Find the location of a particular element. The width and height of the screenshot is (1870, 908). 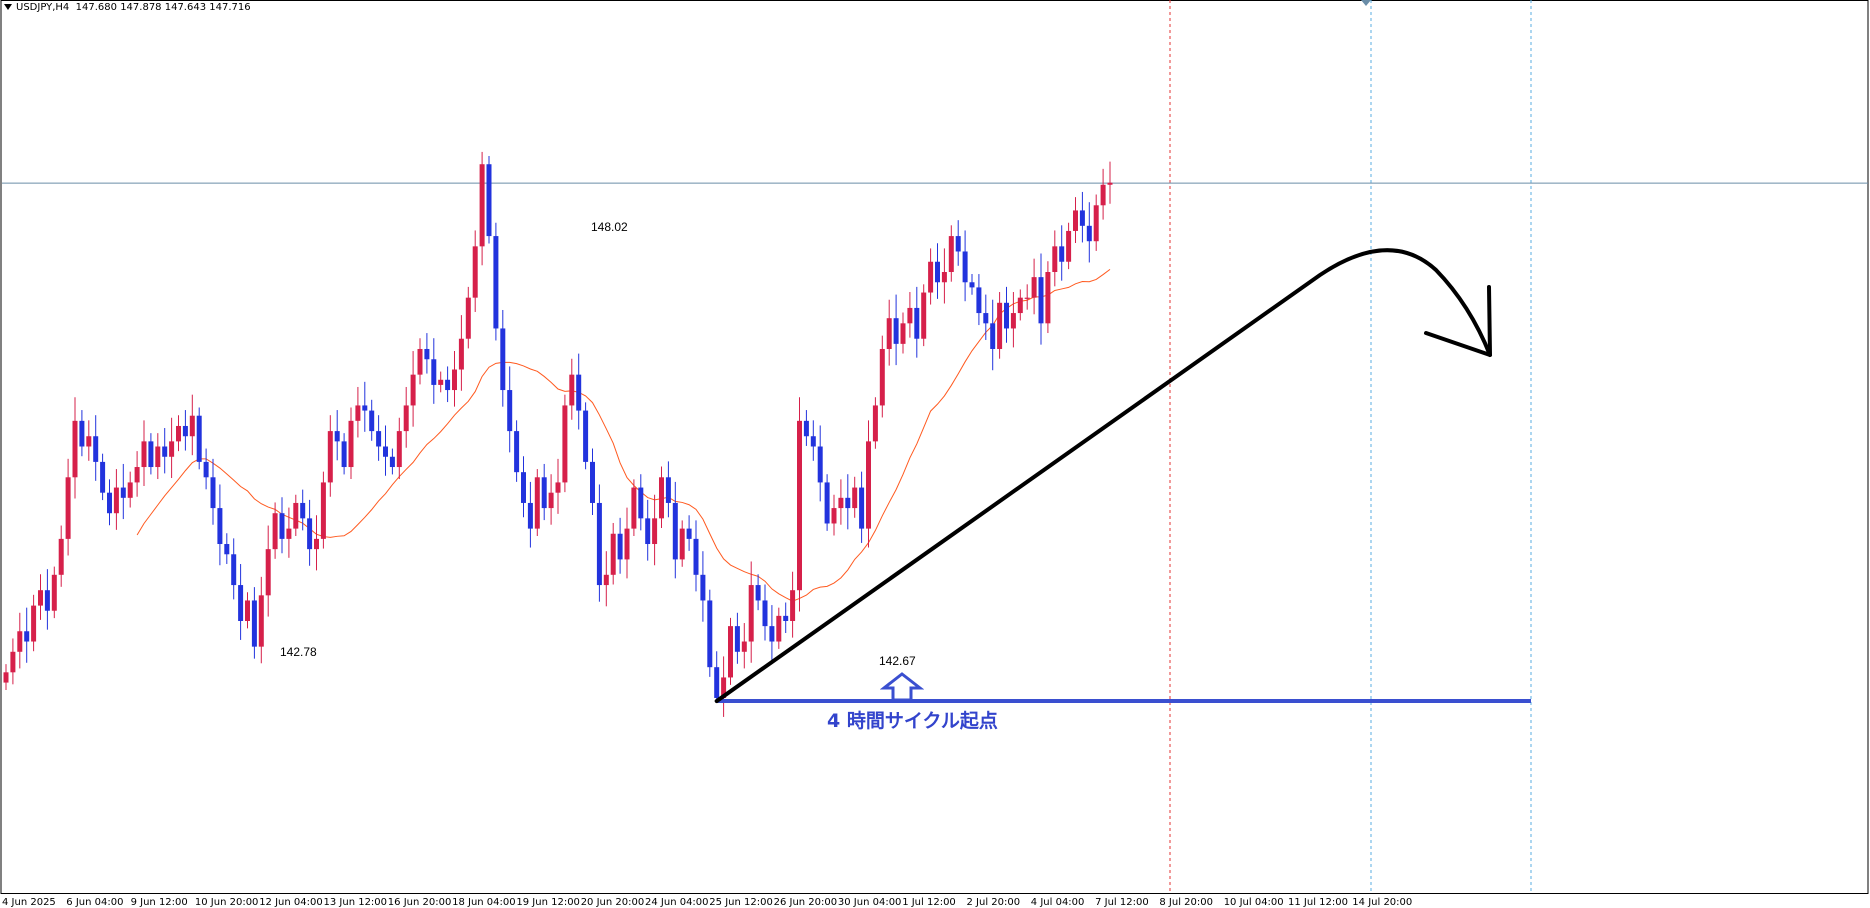

x-tick-label: 4 Jun 2025 is located at coordinates (29, 902).